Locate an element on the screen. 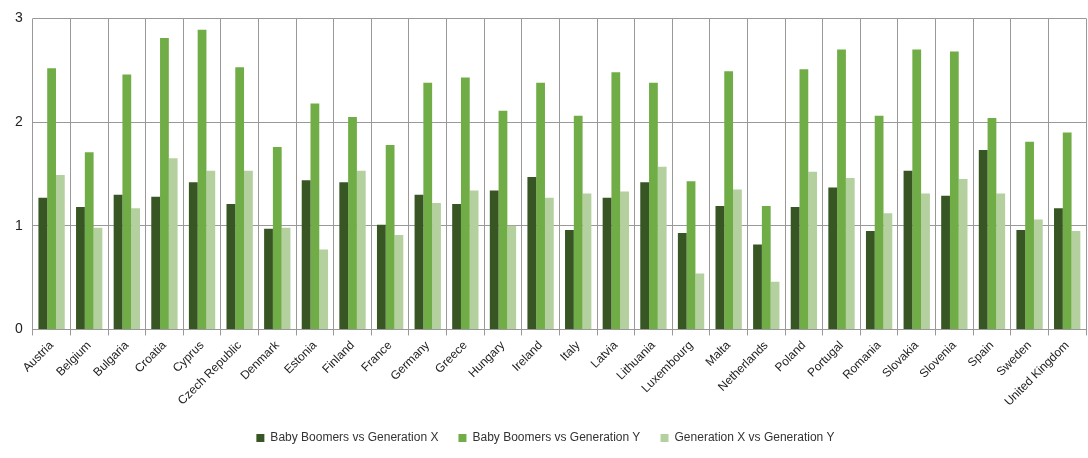 Image resolution: width=1088 pixels, height=458 pixels. x-tick-label: Italy is located at coordinates (570, 351).